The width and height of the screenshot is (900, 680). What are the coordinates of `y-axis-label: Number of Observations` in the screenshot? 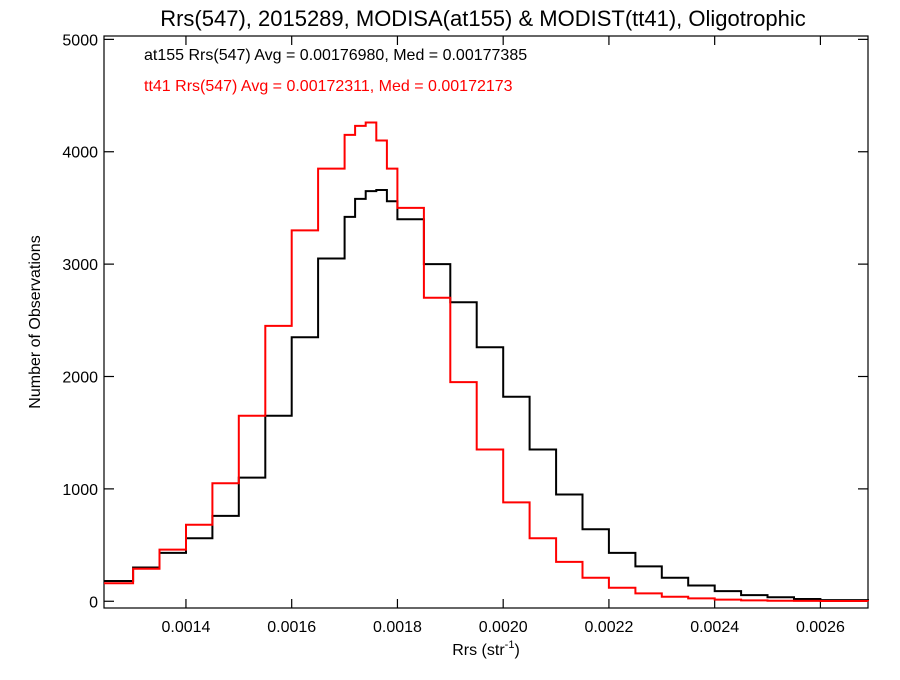 It's located at (35, 321).